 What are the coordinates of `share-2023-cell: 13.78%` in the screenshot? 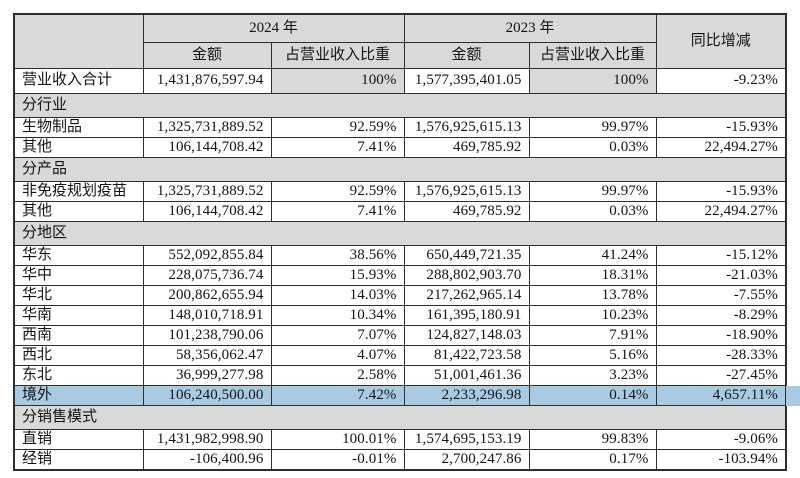 It's located at (592, 295).